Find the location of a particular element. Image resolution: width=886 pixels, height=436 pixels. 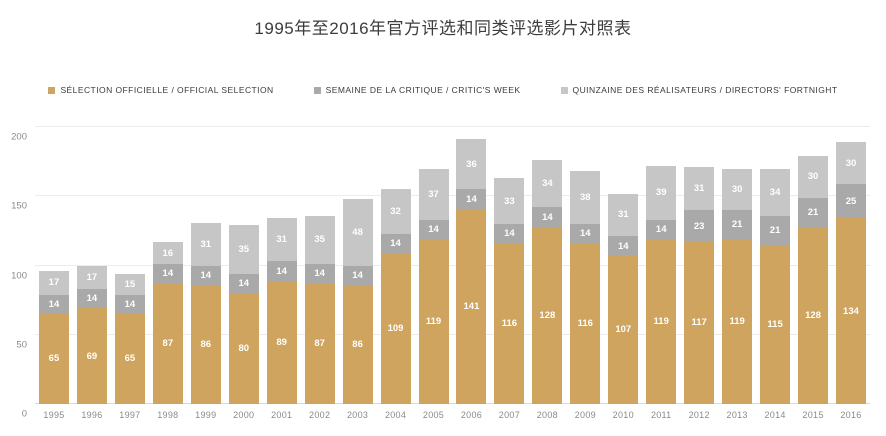

bar-segment: 32 is located at coordinates (395, 211).